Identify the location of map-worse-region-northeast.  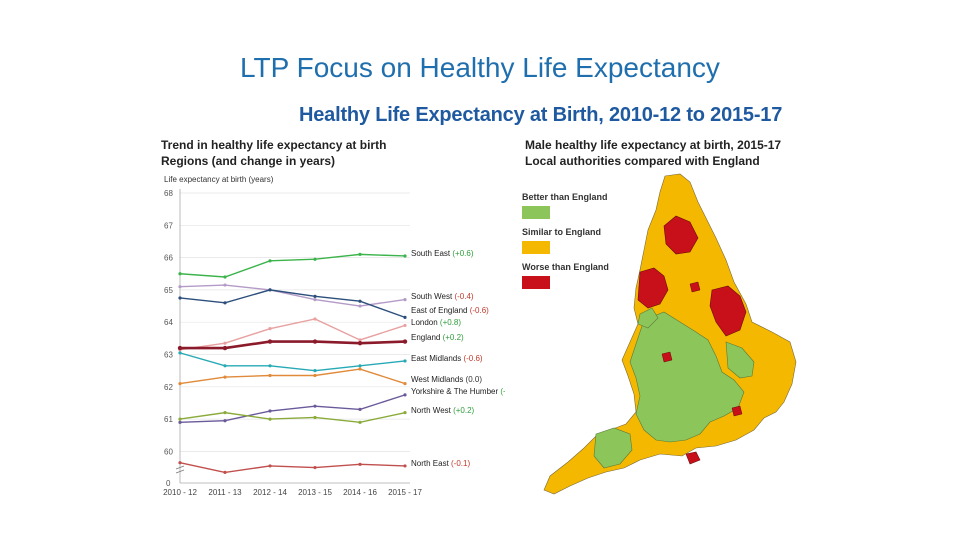
(681, 235).